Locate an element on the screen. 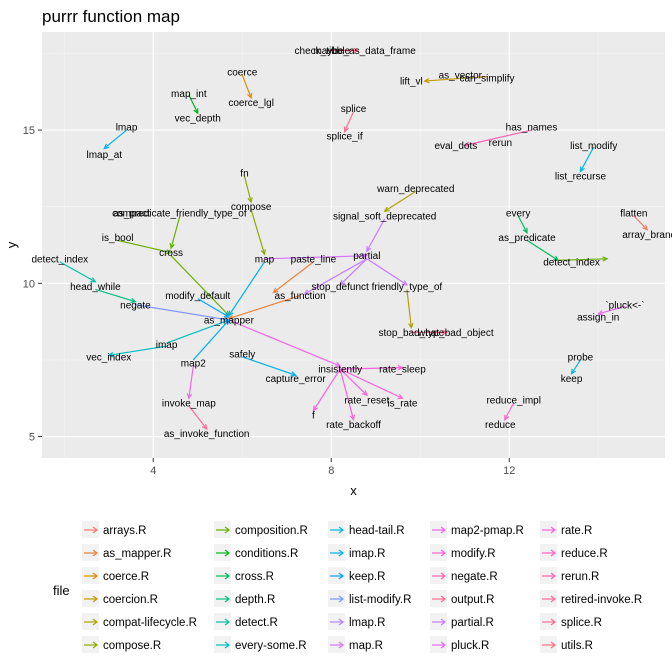 Image resolution: width=672 pixels, height=672 pixels. legend-label: keep.R is located at coordinates (367, 577).